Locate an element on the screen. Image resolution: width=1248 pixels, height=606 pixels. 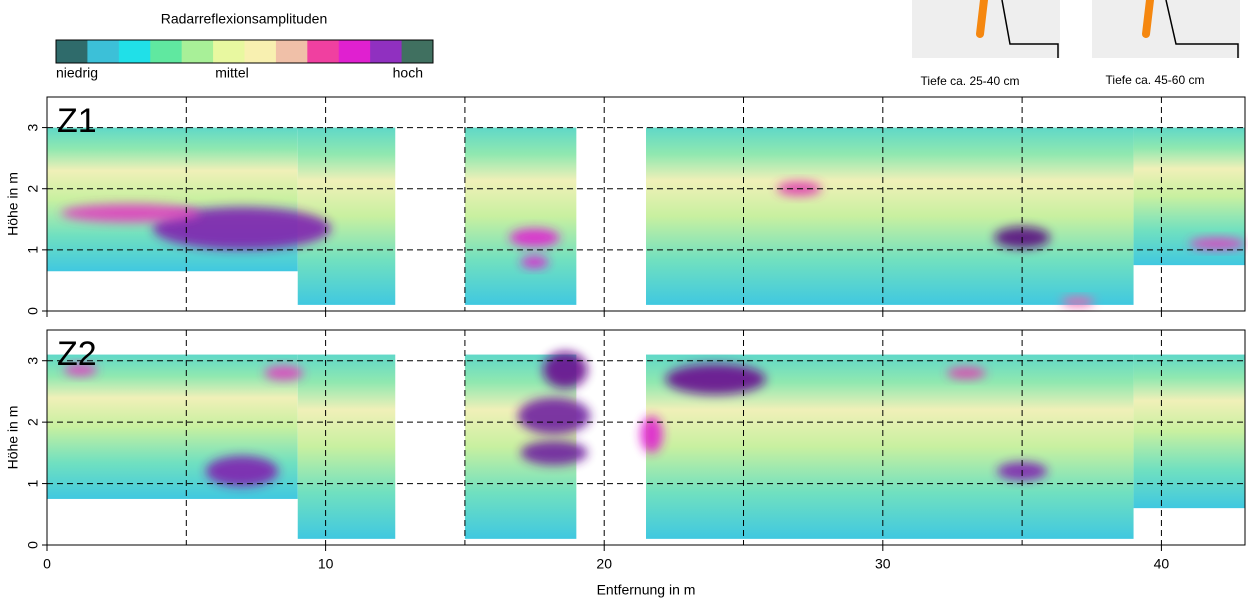
x-tick-label: 20 is located at coordinates (604, 564).